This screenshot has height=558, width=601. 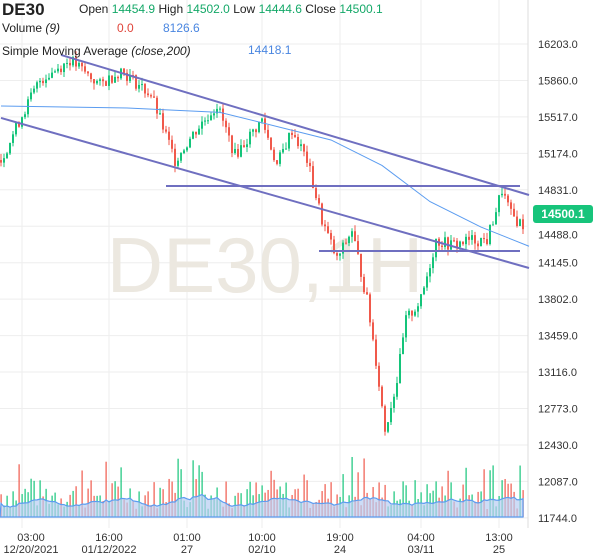 I want to click on y-tick-label: 13459.0, so click(x=558, y=337).